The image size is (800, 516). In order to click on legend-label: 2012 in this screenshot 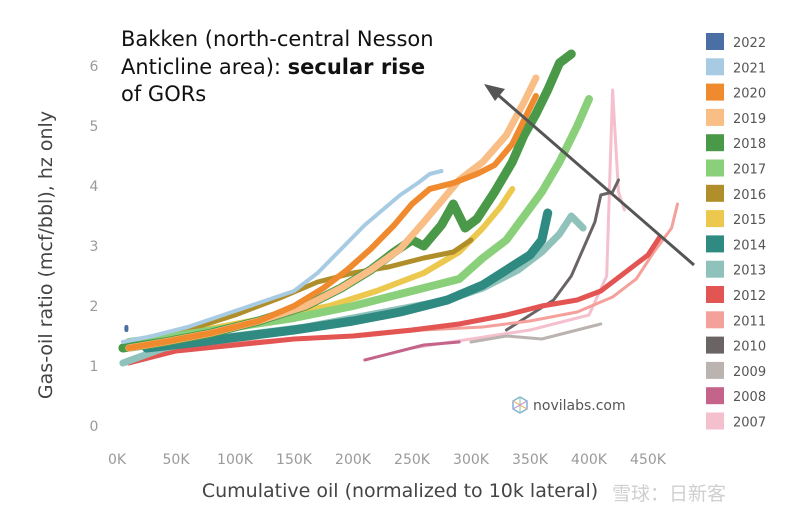, I will do `click(749, 296)`.